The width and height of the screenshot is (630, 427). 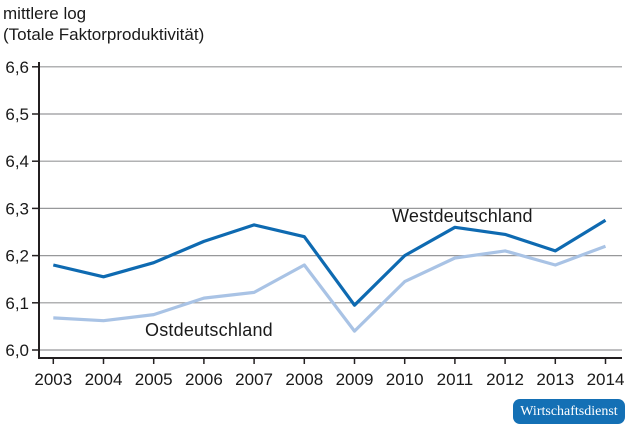 What do you see at coordinates (505, 379) in the screenshot?
I see `x-tick-label: 2012` at bounding box center [505, 379].